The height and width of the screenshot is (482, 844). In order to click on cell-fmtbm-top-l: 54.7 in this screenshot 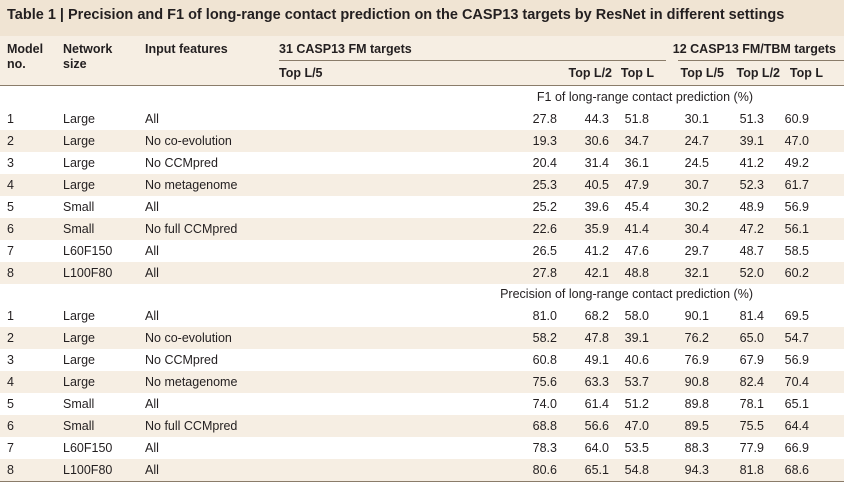, I will do `click(796, 338)`.